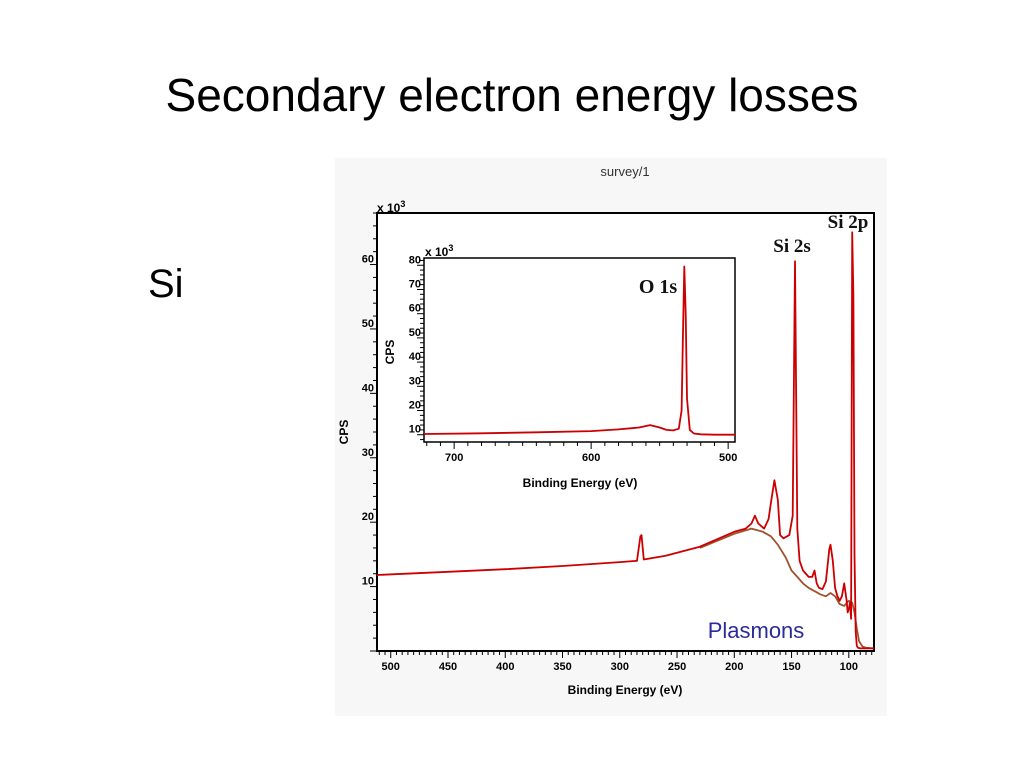 Image resolution: width=1024 pixels, height=768 pixels. I want to click on main-y-tick-label: 60, so click(368, 260).